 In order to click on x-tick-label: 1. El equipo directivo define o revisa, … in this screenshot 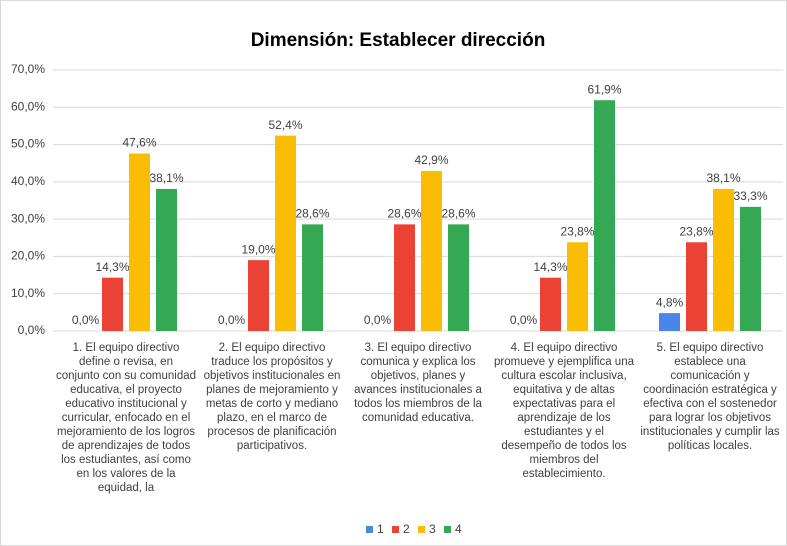, I will do `click(126, 418)`.